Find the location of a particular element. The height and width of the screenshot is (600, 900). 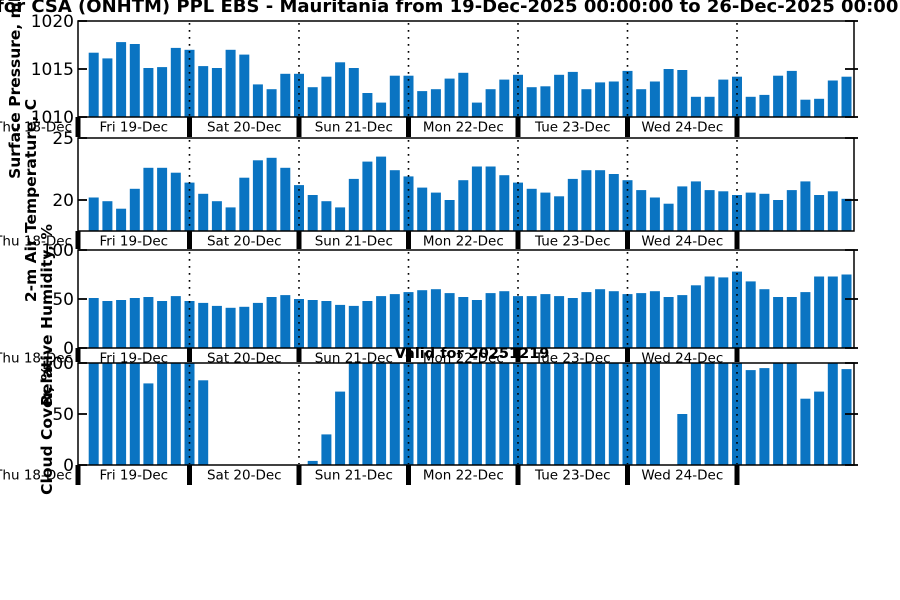

x-day-label: Sun 21-Dec is located at coordinates (354, 242).